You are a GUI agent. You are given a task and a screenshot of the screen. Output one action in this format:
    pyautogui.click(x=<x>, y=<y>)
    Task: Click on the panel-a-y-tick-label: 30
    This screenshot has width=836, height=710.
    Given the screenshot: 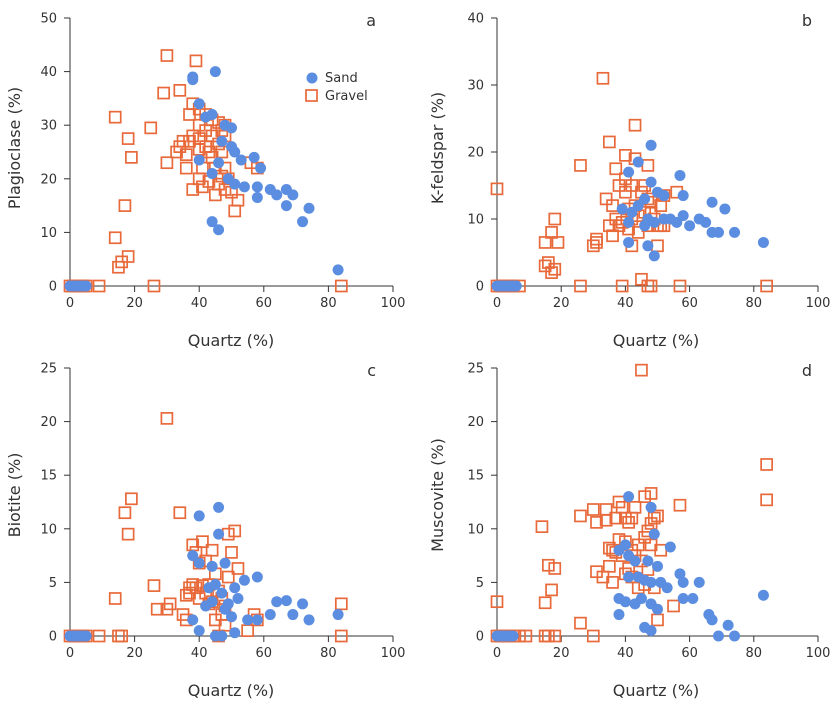 What is the action you would take?
    pyautogui.click(x=48, y=126)
    